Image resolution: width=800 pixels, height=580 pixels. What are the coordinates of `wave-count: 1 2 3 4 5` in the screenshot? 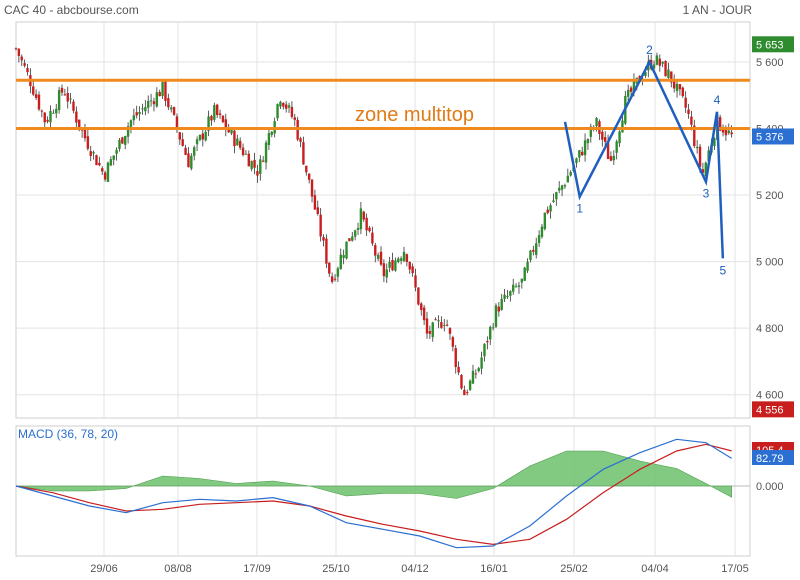 It's located at (644, 160).